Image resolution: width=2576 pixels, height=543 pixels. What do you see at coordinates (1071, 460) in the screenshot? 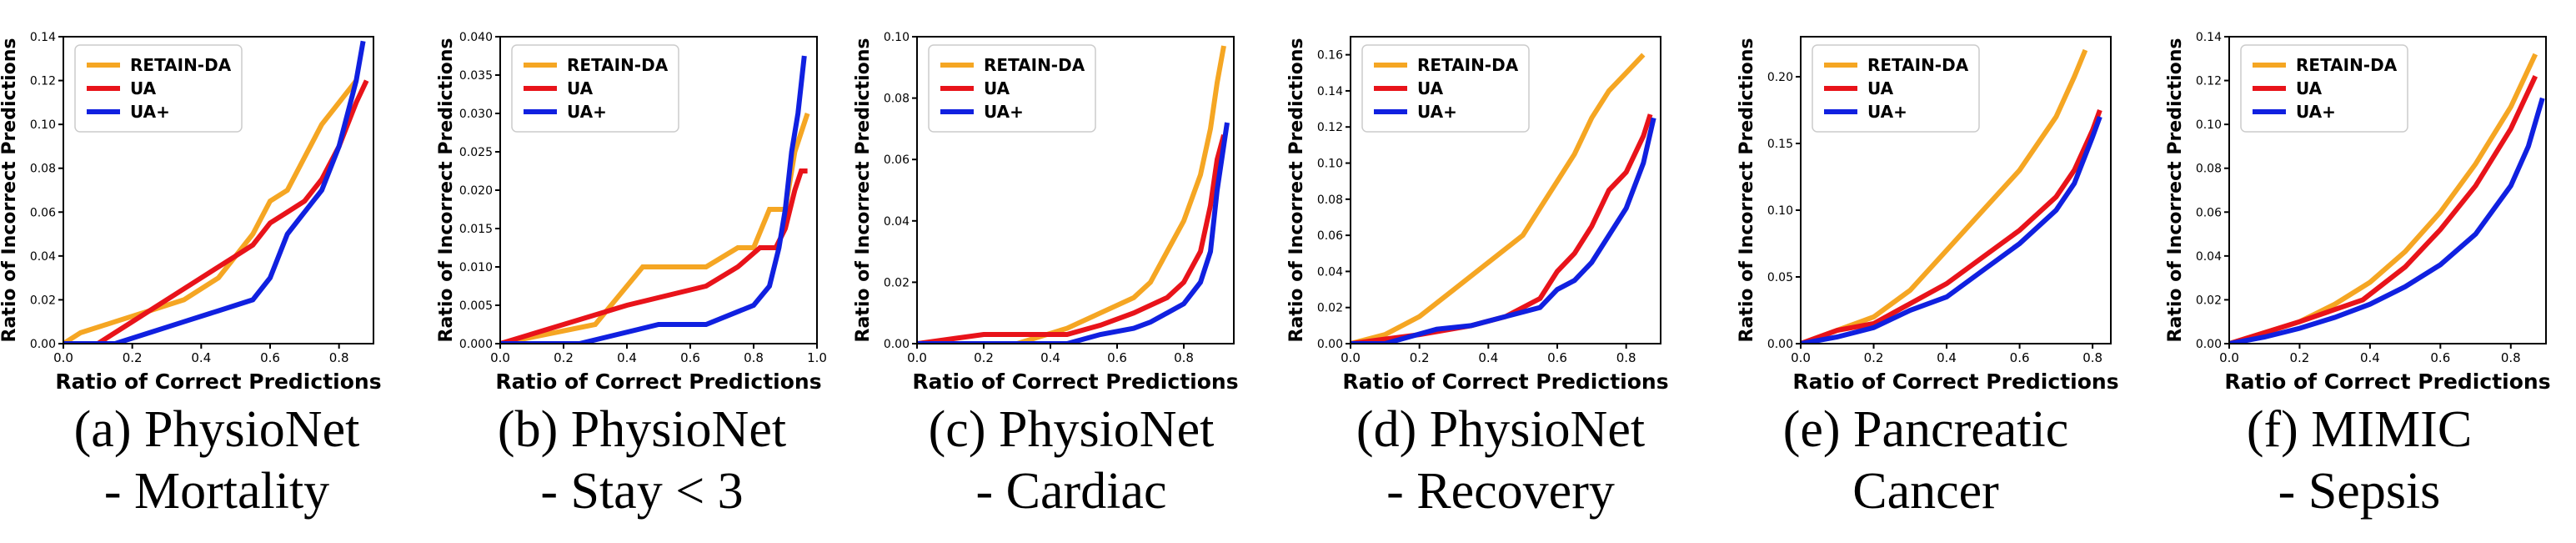
I see `caption-c: (c) PhysioNet - Cardiac` at bounding box center [1071, 460].